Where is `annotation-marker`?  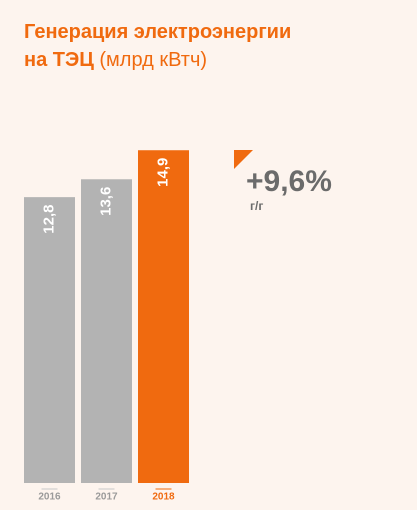
annotation-marker is located at coordinates (243, 159).